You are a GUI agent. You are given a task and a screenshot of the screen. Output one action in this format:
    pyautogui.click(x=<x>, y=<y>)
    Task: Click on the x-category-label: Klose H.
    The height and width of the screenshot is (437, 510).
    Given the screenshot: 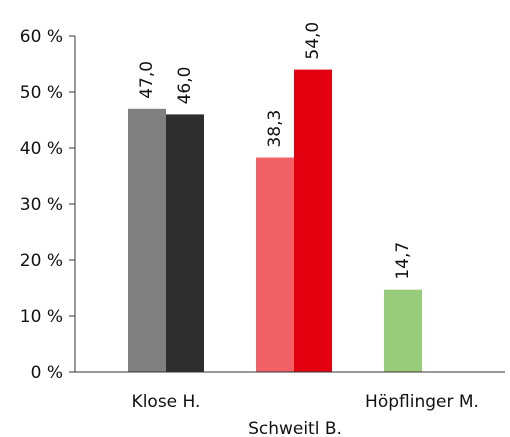 What is the action you would take?
    pyautogui.click(x=166, y=402)
    